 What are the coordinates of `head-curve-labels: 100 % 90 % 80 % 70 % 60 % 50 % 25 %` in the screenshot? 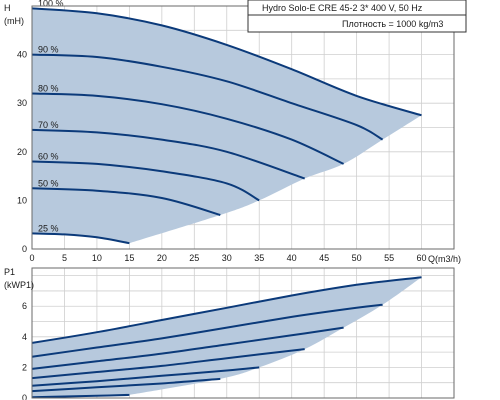 It's located at (51, 116).